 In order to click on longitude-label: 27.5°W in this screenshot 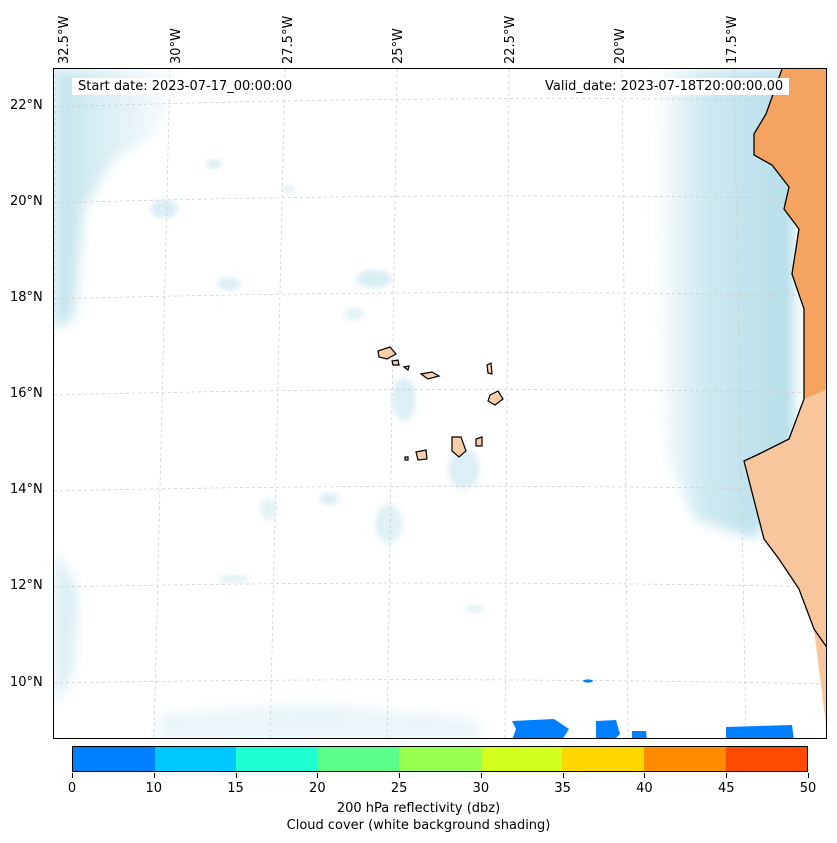, I will do `click(288, 39)`.